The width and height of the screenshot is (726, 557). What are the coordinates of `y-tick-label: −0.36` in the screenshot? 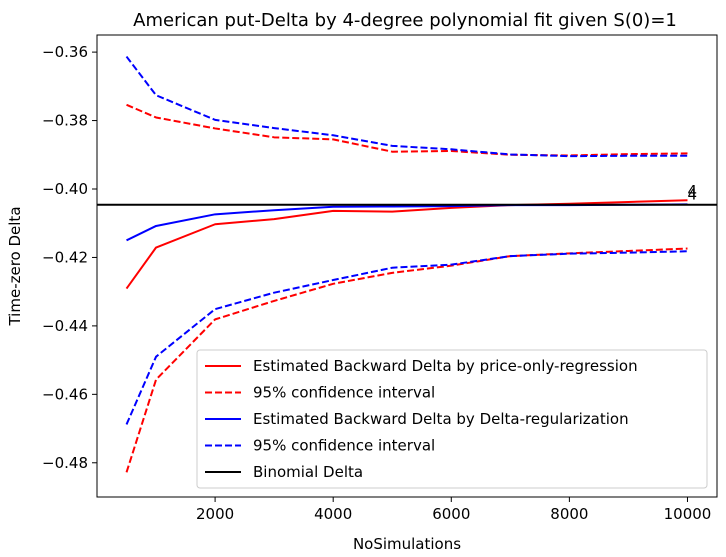 It's located at (65, 52).